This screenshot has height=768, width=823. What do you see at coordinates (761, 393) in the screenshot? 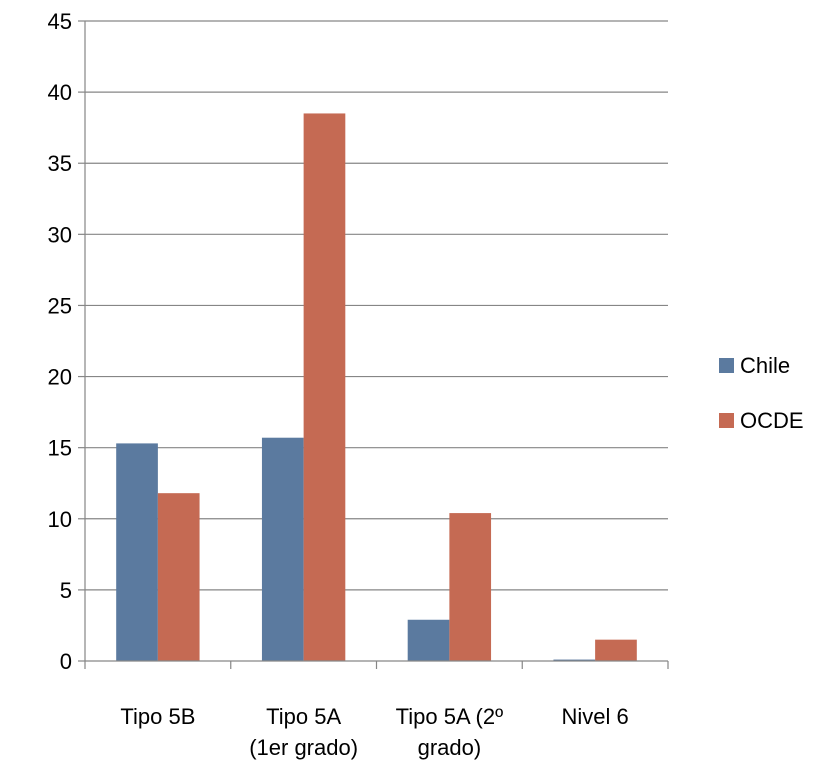
I see `legend: Chile OCDE` at bounding box center [761, 393].